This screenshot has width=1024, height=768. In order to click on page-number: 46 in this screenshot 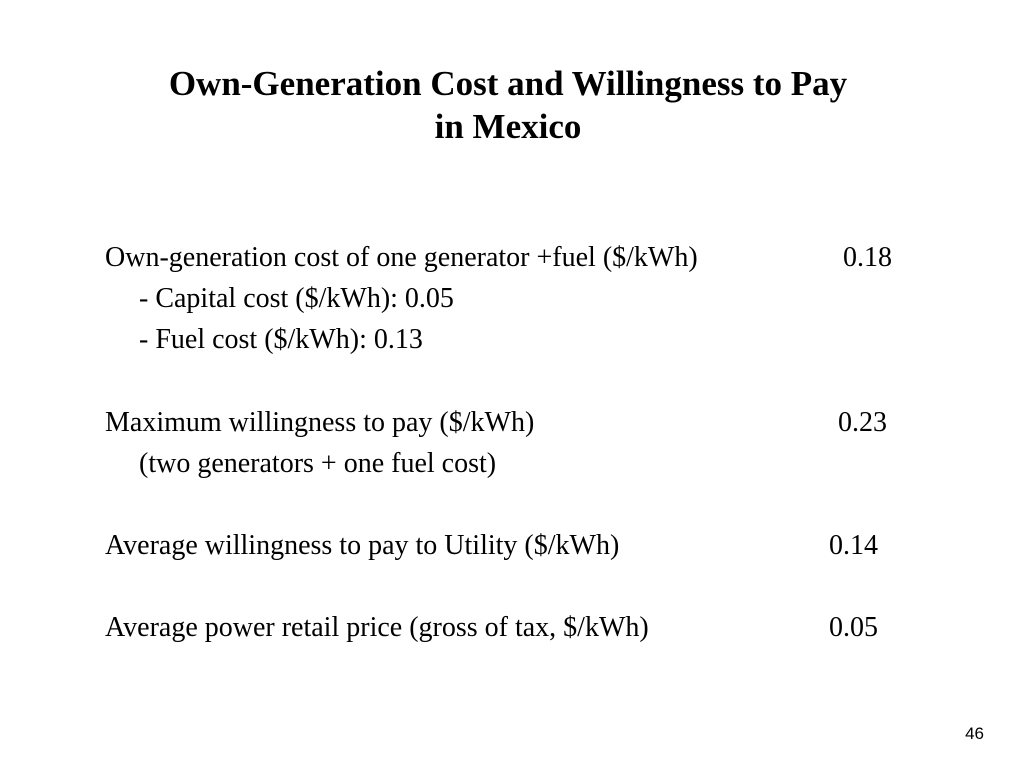, I will do `click(974, 733)`.